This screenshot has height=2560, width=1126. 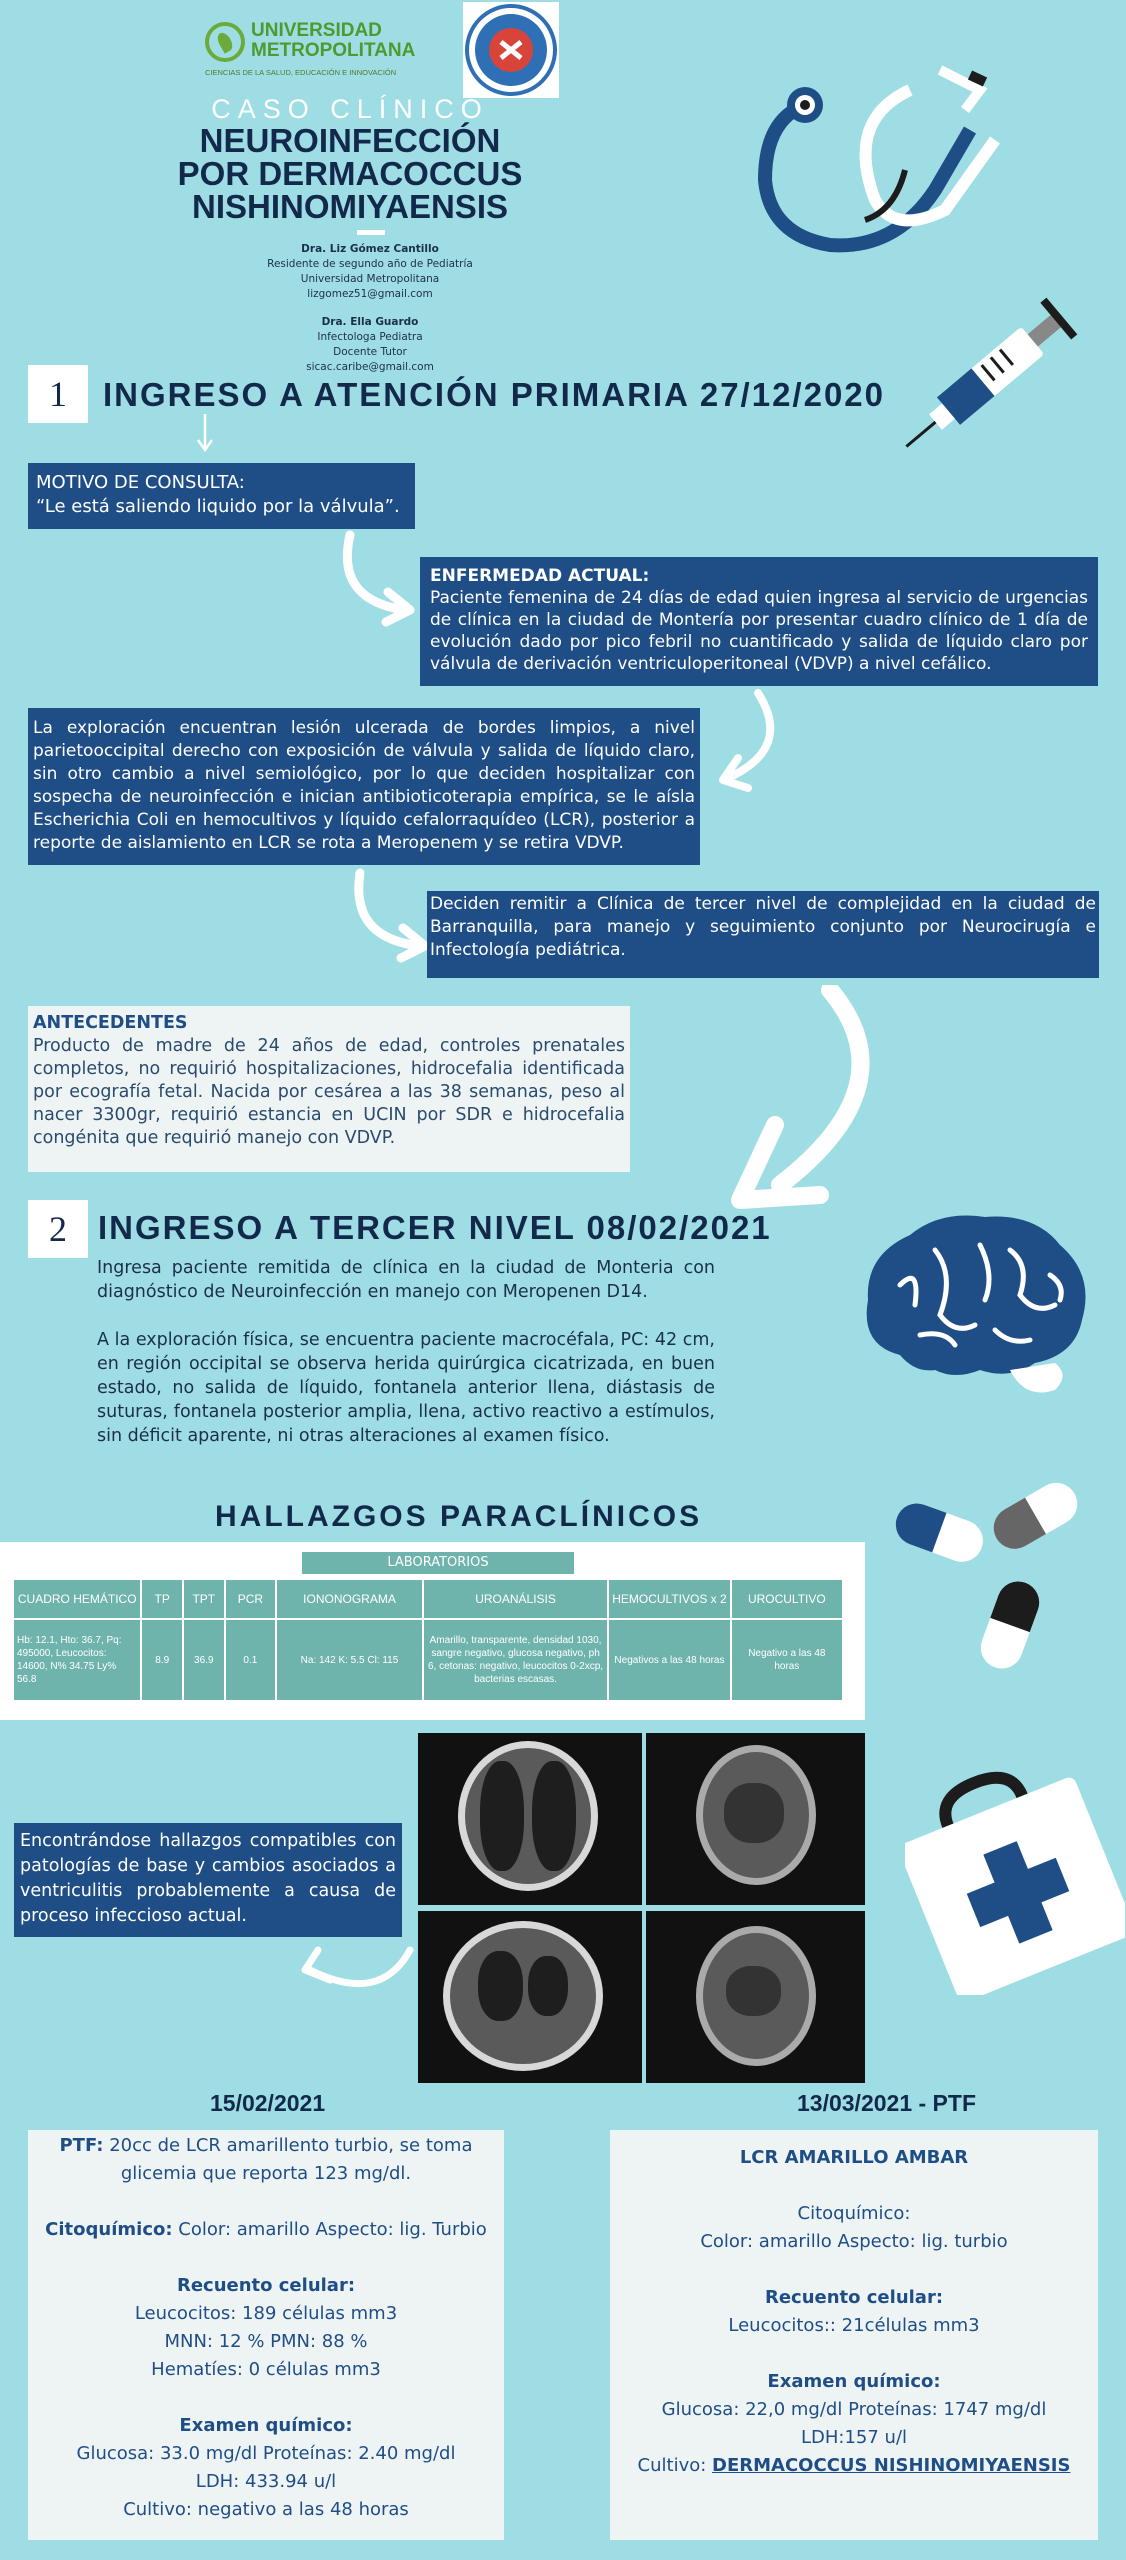 What do you see at coordinates (370, 249) in the screenshot?
I see `author1-name: Dra. Liz Gómez Cantillo` at bounding box center [370, 249].